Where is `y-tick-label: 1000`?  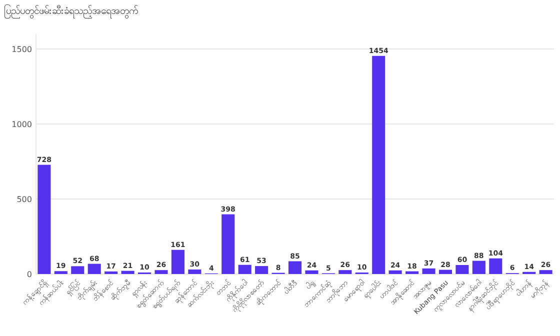
y-tick-label: 1000 is located at coordinates (22, 124).